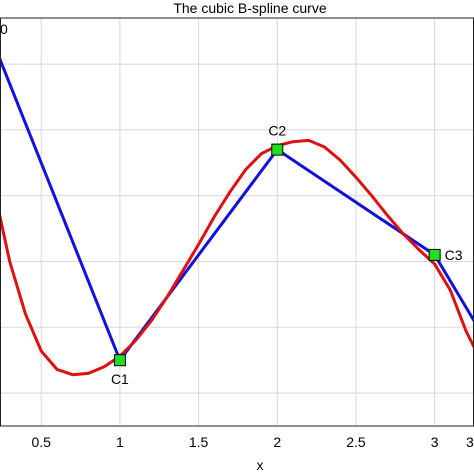 The width and height of the screenshot is (474, 474). I want to click on chart-title: The cubic B-spline curve, so click(250, 8).